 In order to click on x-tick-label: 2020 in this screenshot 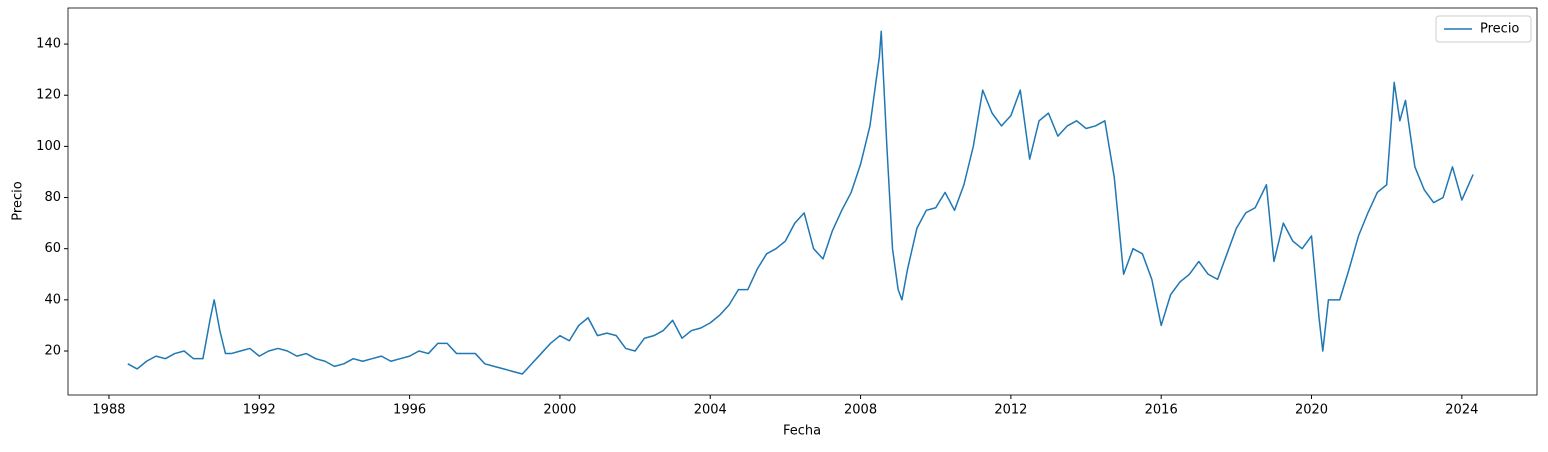, I will do `click(1311, 410)`.